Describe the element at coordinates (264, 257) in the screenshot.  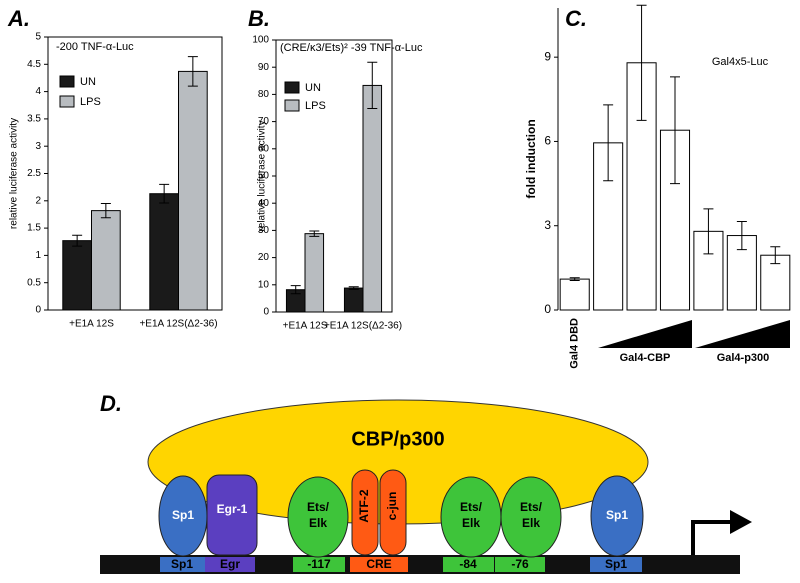
I see `y-tick-label: 20` at that location.